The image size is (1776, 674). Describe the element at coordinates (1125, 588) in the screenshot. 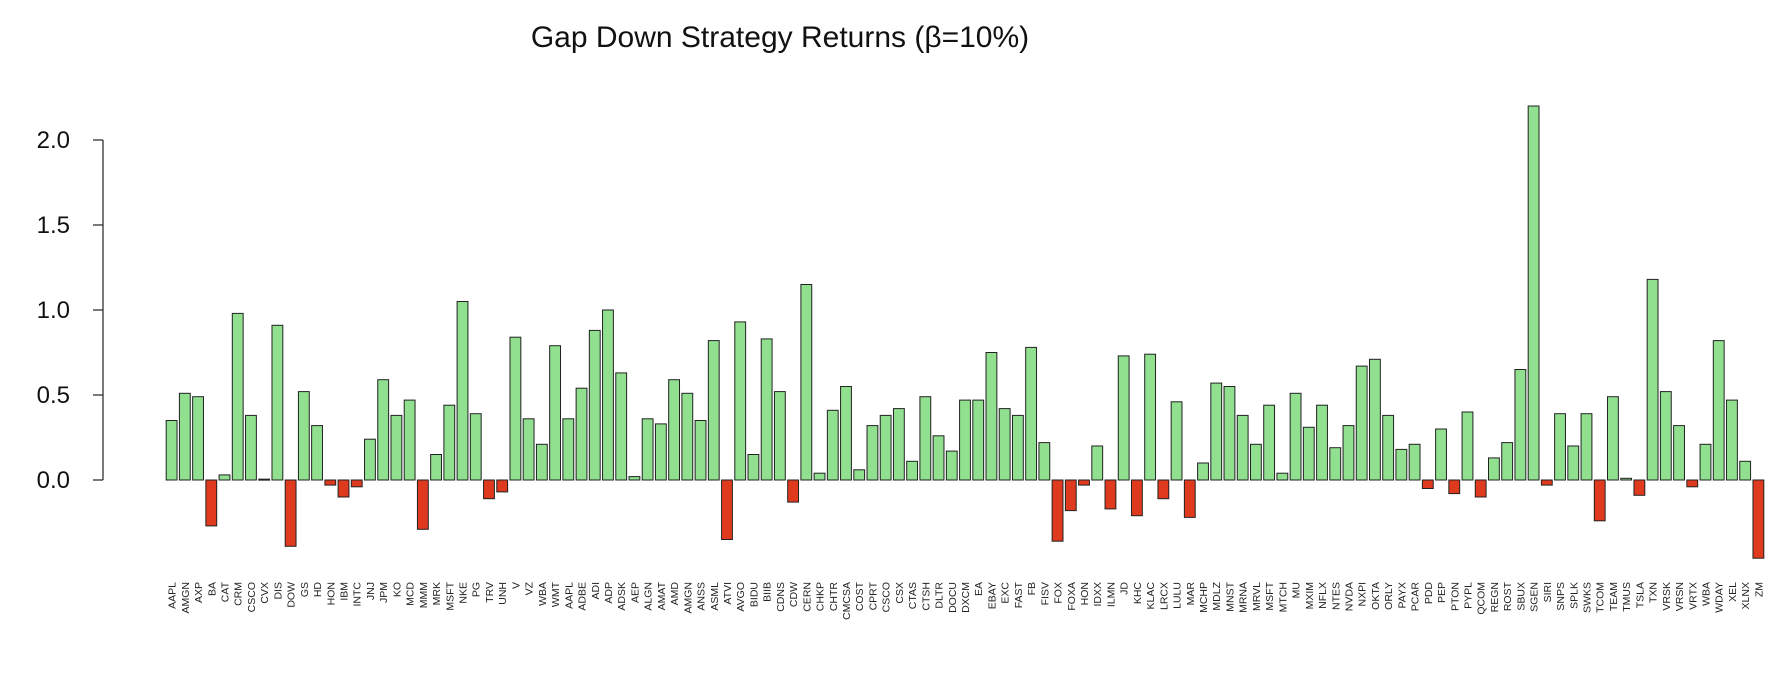

I see `x-tick-label: JD` at that location.